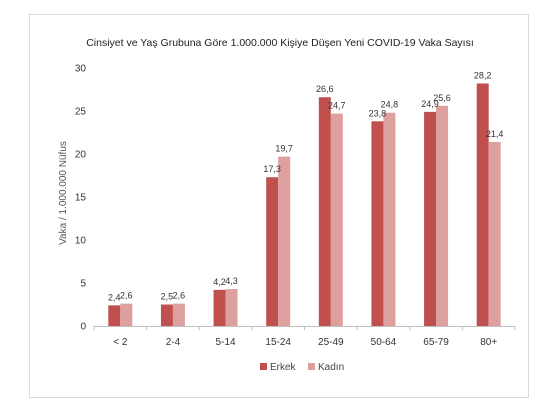 This screenshot has height=414, width=558. Describe the element at coordinates (284, 149) in the screenshot. I see `data-label: 19,7` at that location.